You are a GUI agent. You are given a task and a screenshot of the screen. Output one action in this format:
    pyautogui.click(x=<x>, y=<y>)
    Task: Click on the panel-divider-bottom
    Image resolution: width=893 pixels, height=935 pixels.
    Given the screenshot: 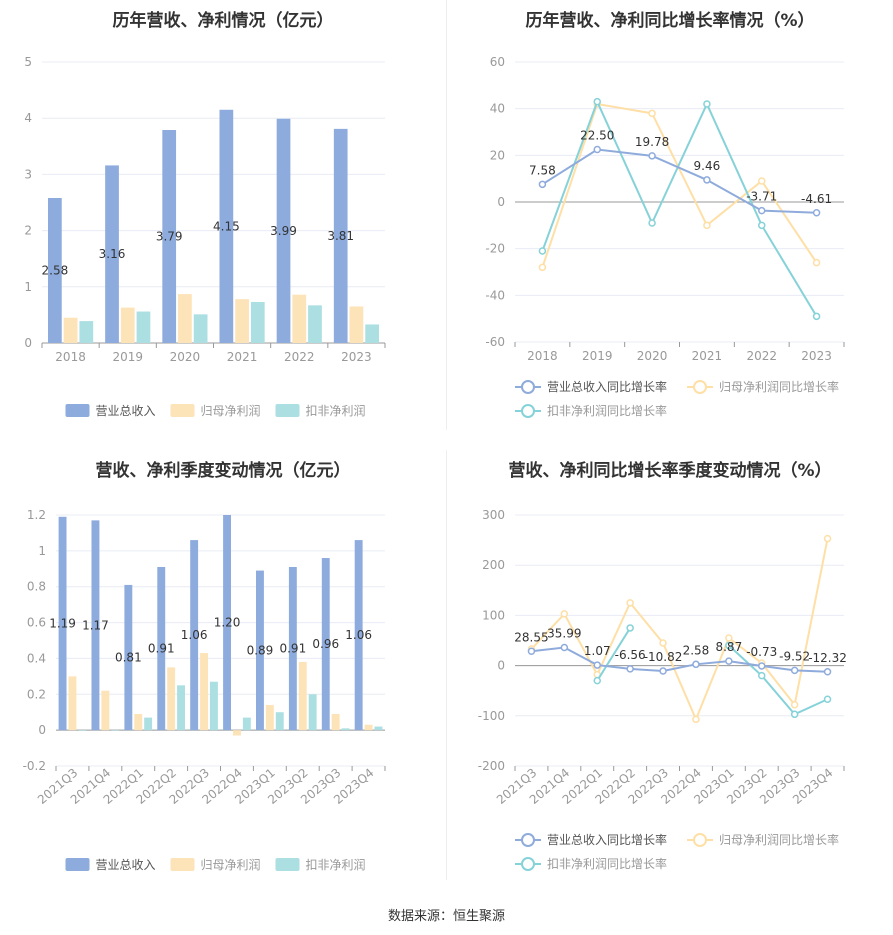 What is the action you would take?
    pyautogui.click(x=446, y=665)
    